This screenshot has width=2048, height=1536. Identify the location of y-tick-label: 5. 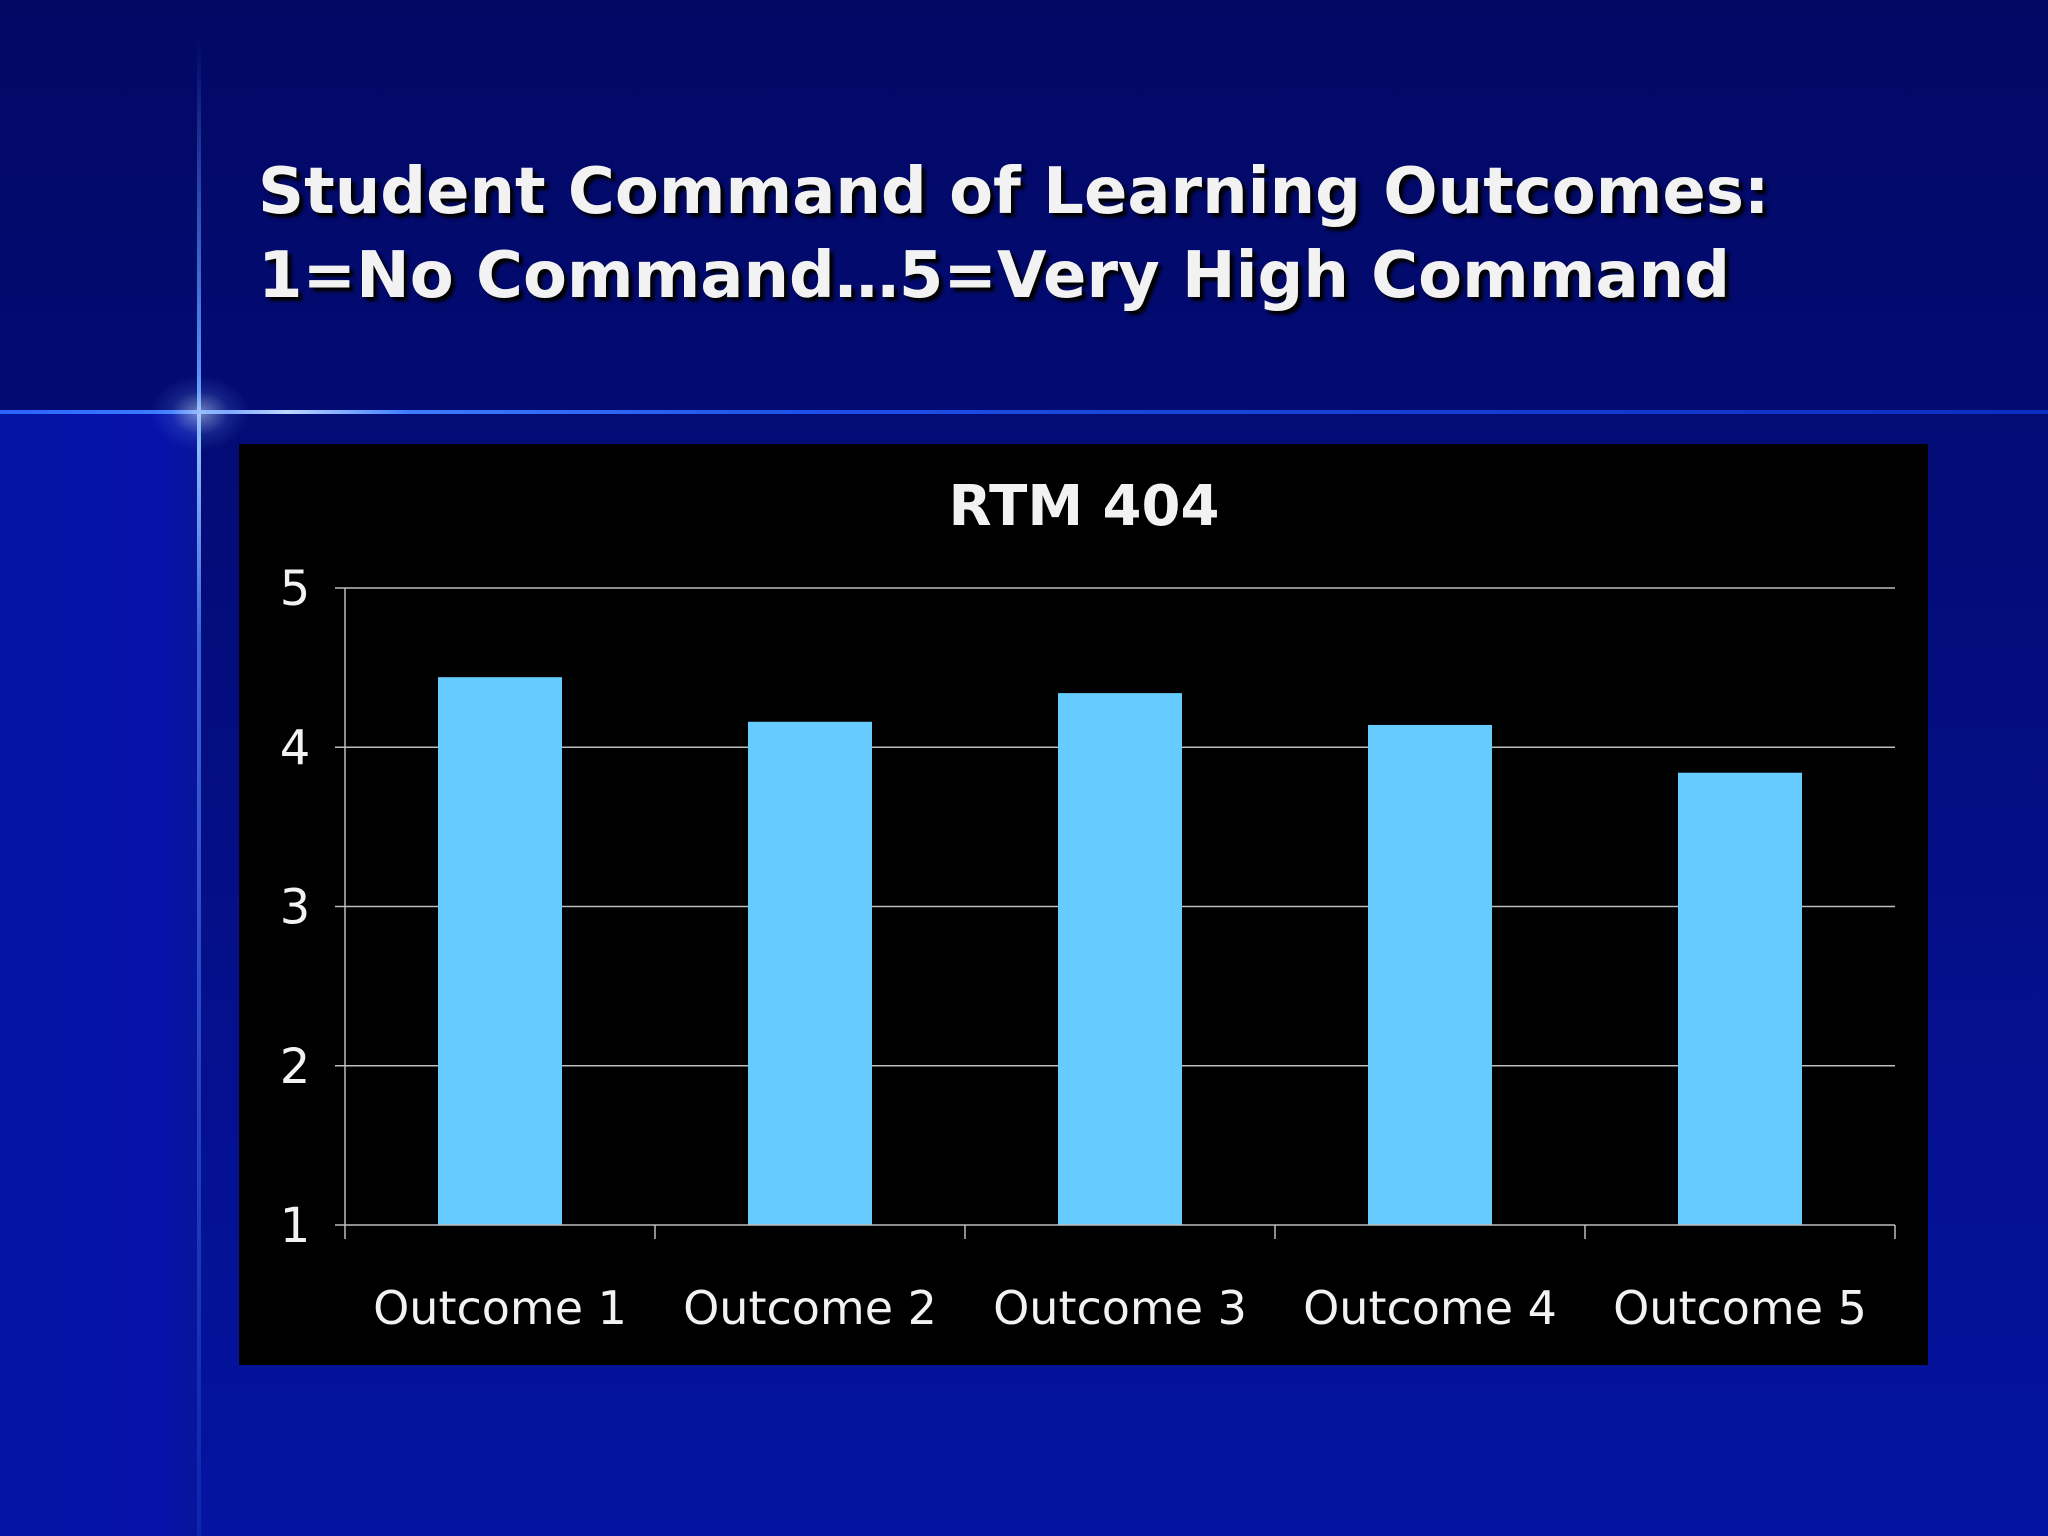
(295, 589).